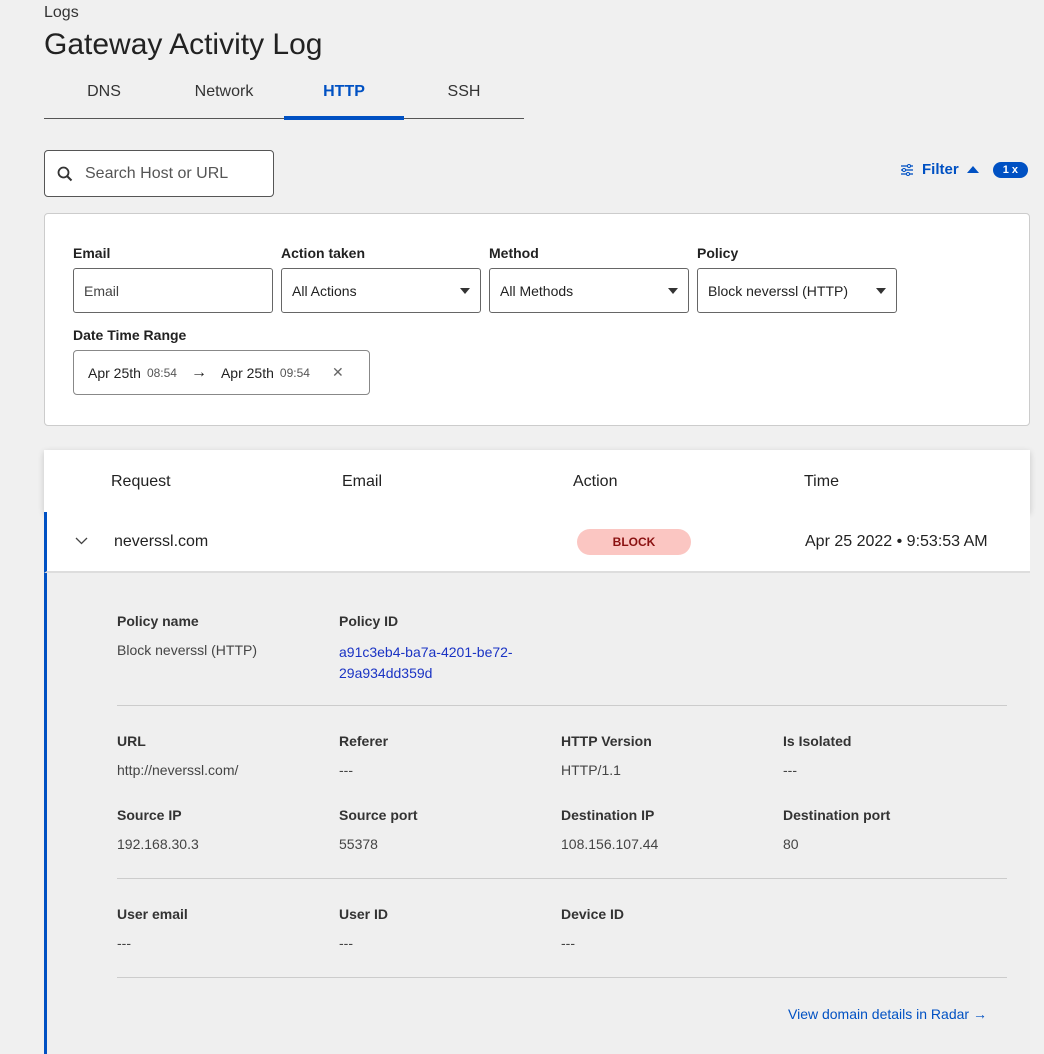 The height and width of the screenshot is (1054, 1044). I want to click on url-label: URL, so click(131, 741).